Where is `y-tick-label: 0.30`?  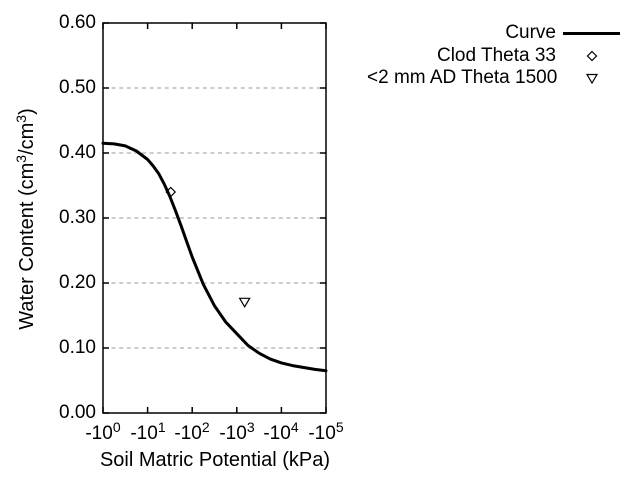
y-tick-label: 0.30 is located at coordinates (77, 217).